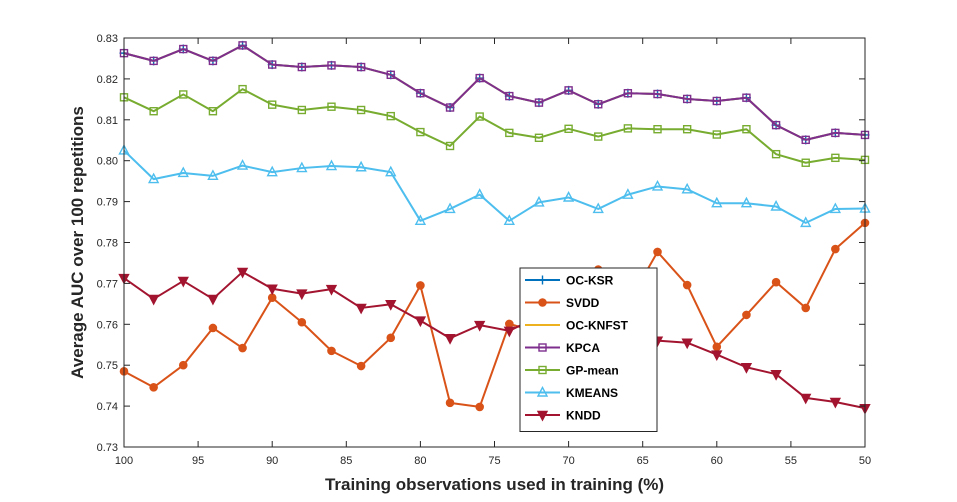  Describe the element at coordinates (124, 461) in the screenshot. I see `x-tick-label: 100` at that location.